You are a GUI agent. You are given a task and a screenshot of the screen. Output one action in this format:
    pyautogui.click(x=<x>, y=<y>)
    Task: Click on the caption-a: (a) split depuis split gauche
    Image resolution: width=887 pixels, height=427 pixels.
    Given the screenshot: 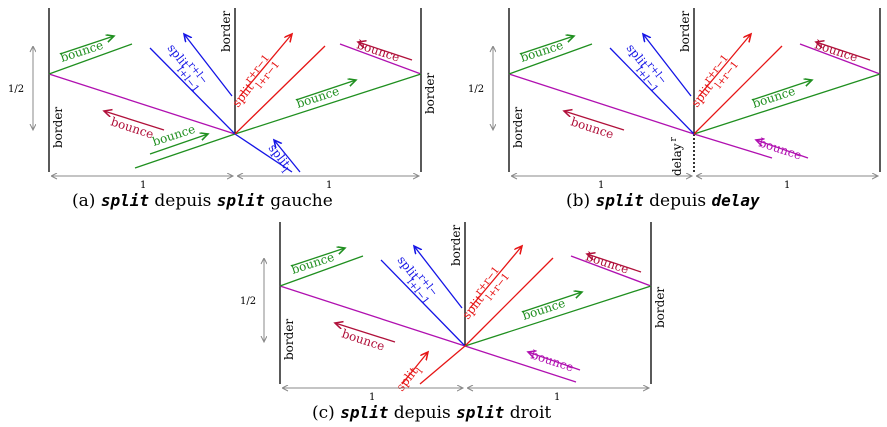 What is the action you would take?
    pyautogui.click(x=202, y=201)
    